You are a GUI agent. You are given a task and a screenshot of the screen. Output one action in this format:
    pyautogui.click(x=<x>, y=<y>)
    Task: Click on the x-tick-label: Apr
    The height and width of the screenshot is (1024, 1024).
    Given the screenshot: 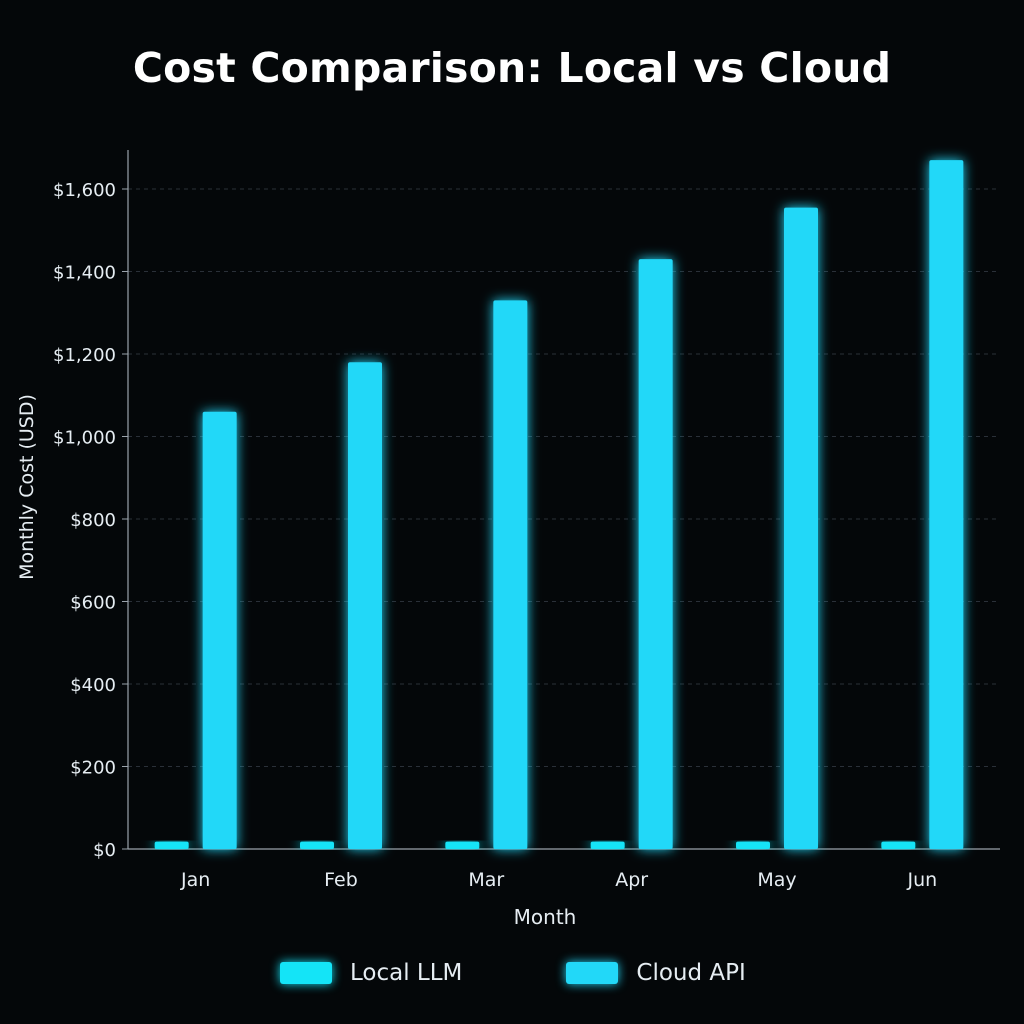 What is the action you would take?
    pyautogui.click(x=631, y=880)
    